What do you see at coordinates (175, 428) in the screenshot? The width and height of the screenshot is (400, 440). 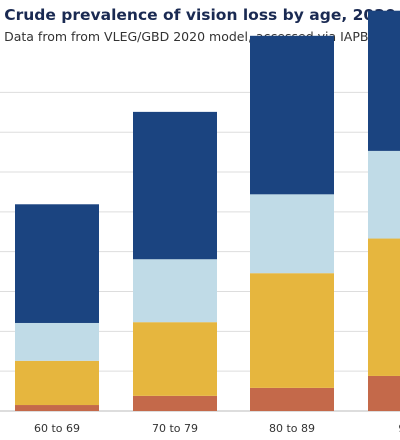 I see `x-tick-label: 70 to 79` at bounding box center [175, 428].